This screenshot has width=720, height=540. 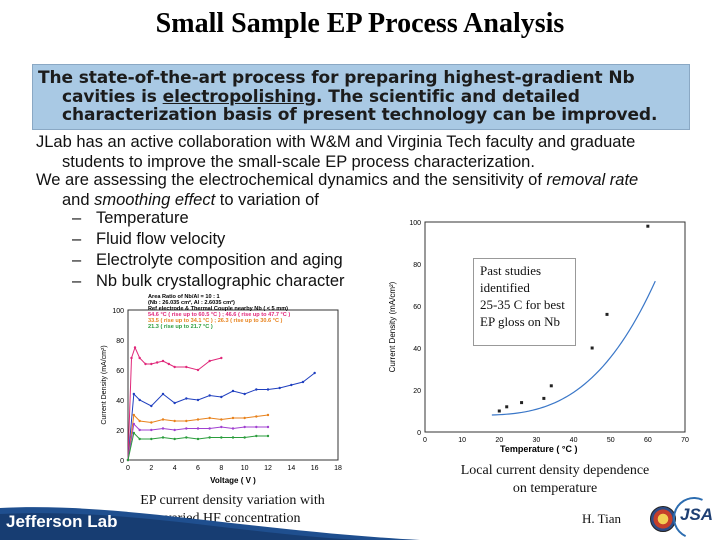 I want to click on author-name: H. Tian, so click(x=602, y=518).